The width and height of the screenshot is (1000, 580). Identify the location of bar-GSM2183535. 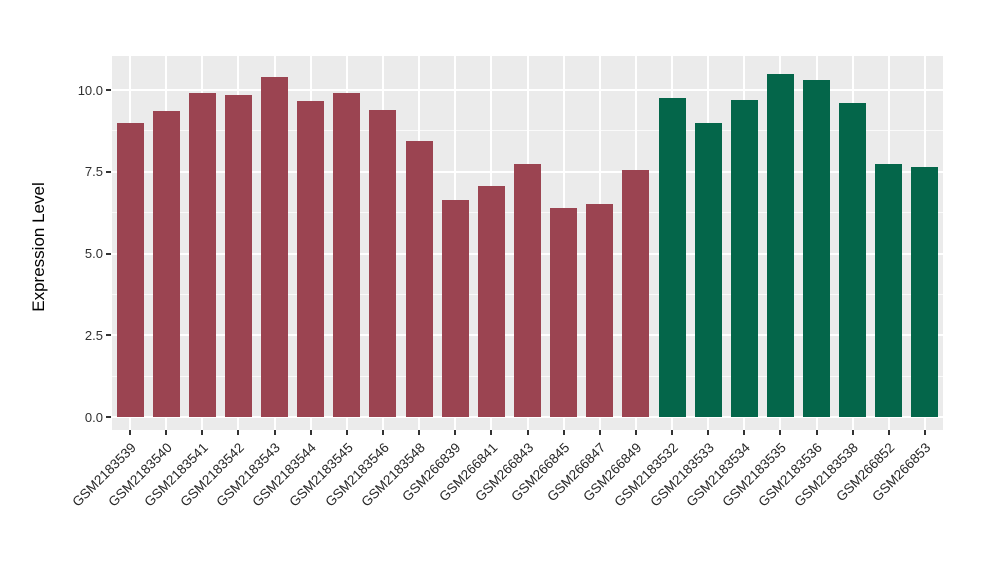
(780, 245).